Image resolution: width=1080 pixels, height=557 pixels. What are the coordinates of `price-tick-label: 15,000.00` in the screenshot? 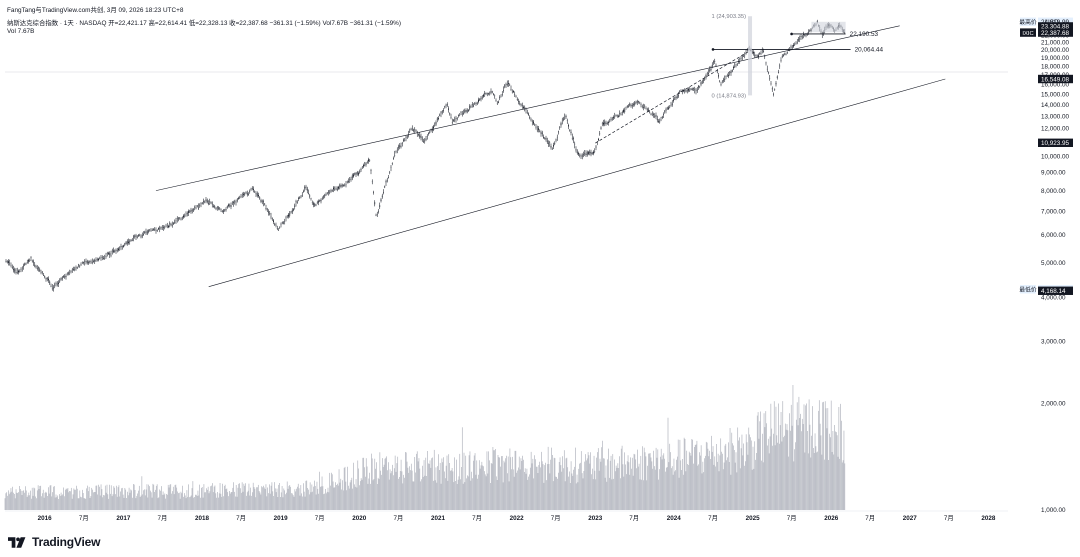 It's located at (1055, 94).